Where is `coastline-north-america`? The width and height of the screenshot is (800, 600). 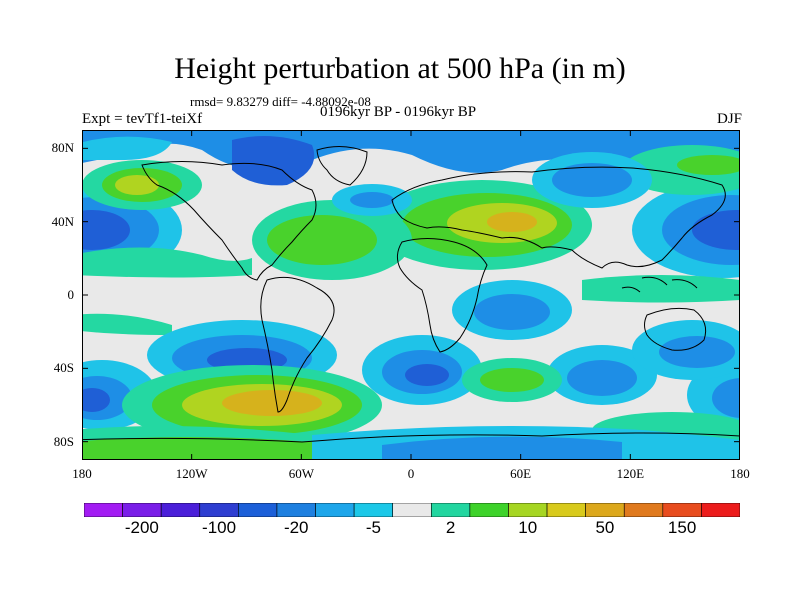 coastline-north-america is located at coordinates (229, 221).